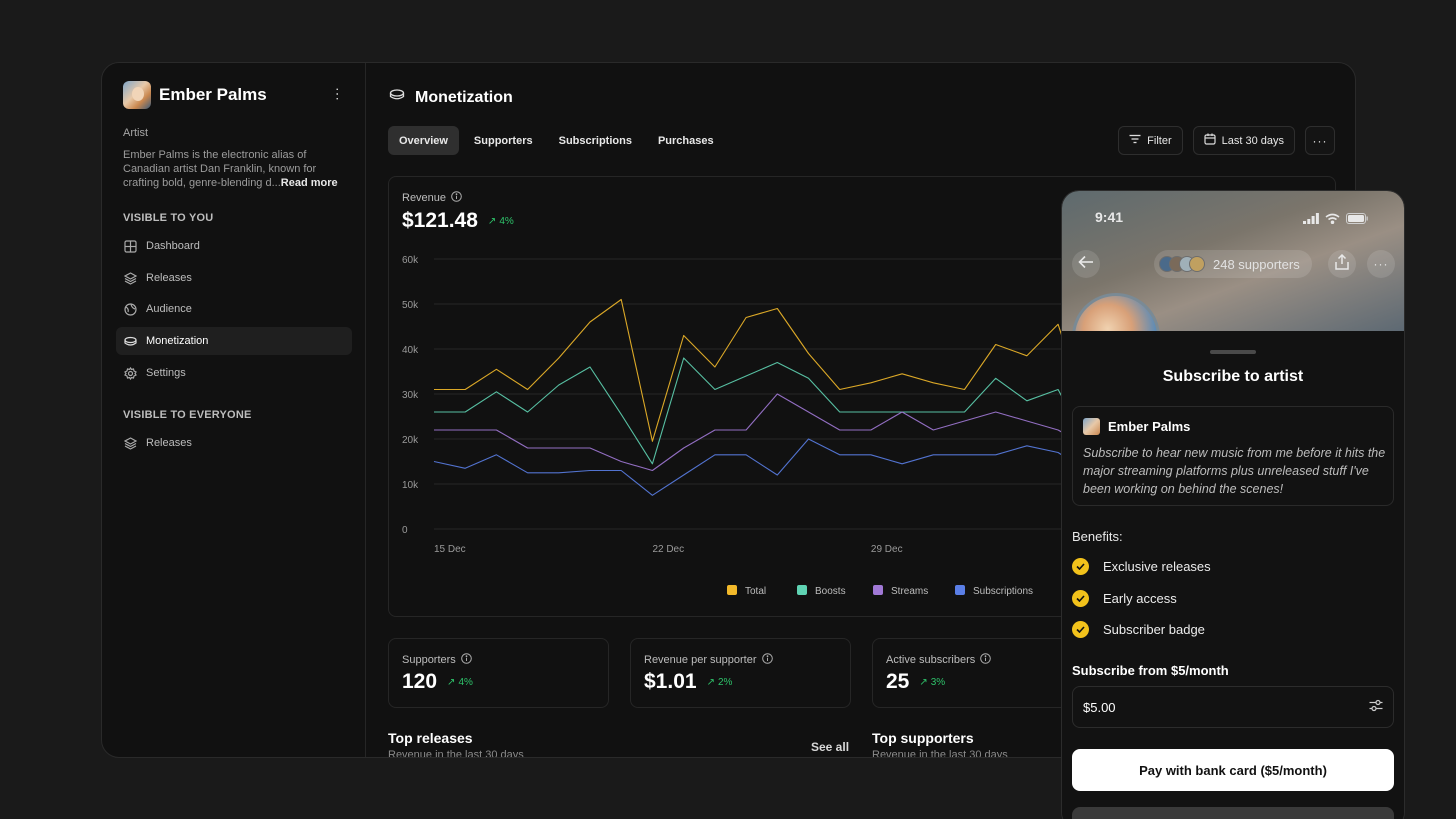  Describe the element at coordinates (405, 530) in the screenshot. I see `y-tick-label: 0` at that location.